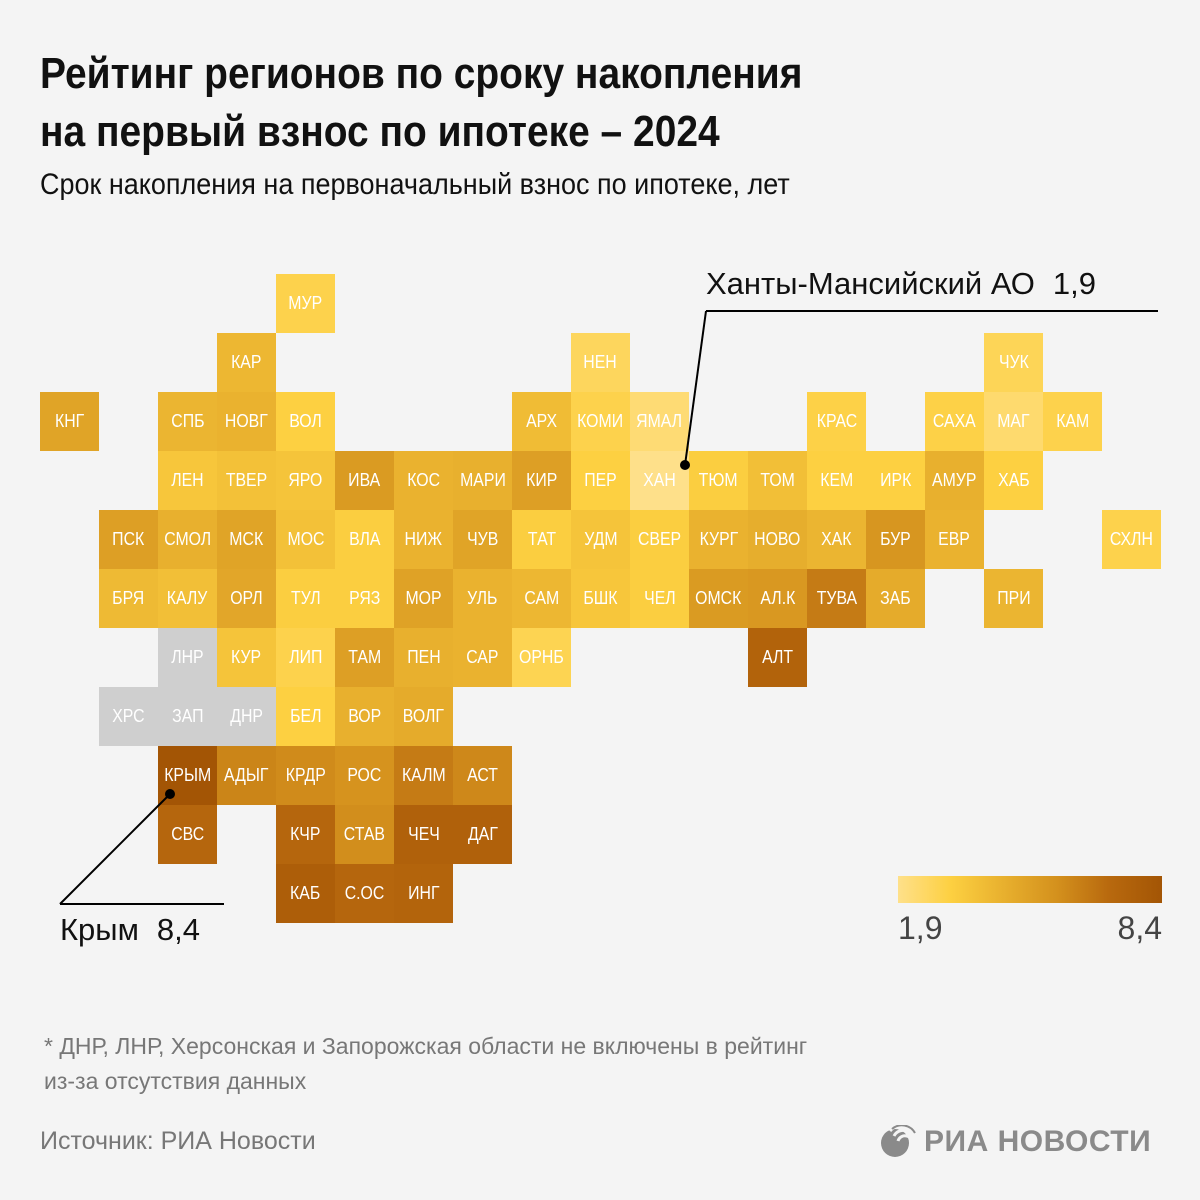 The image size is (1200, 1200). I want to click on region-tile-АСТ: АСТ, so click(482, 775).